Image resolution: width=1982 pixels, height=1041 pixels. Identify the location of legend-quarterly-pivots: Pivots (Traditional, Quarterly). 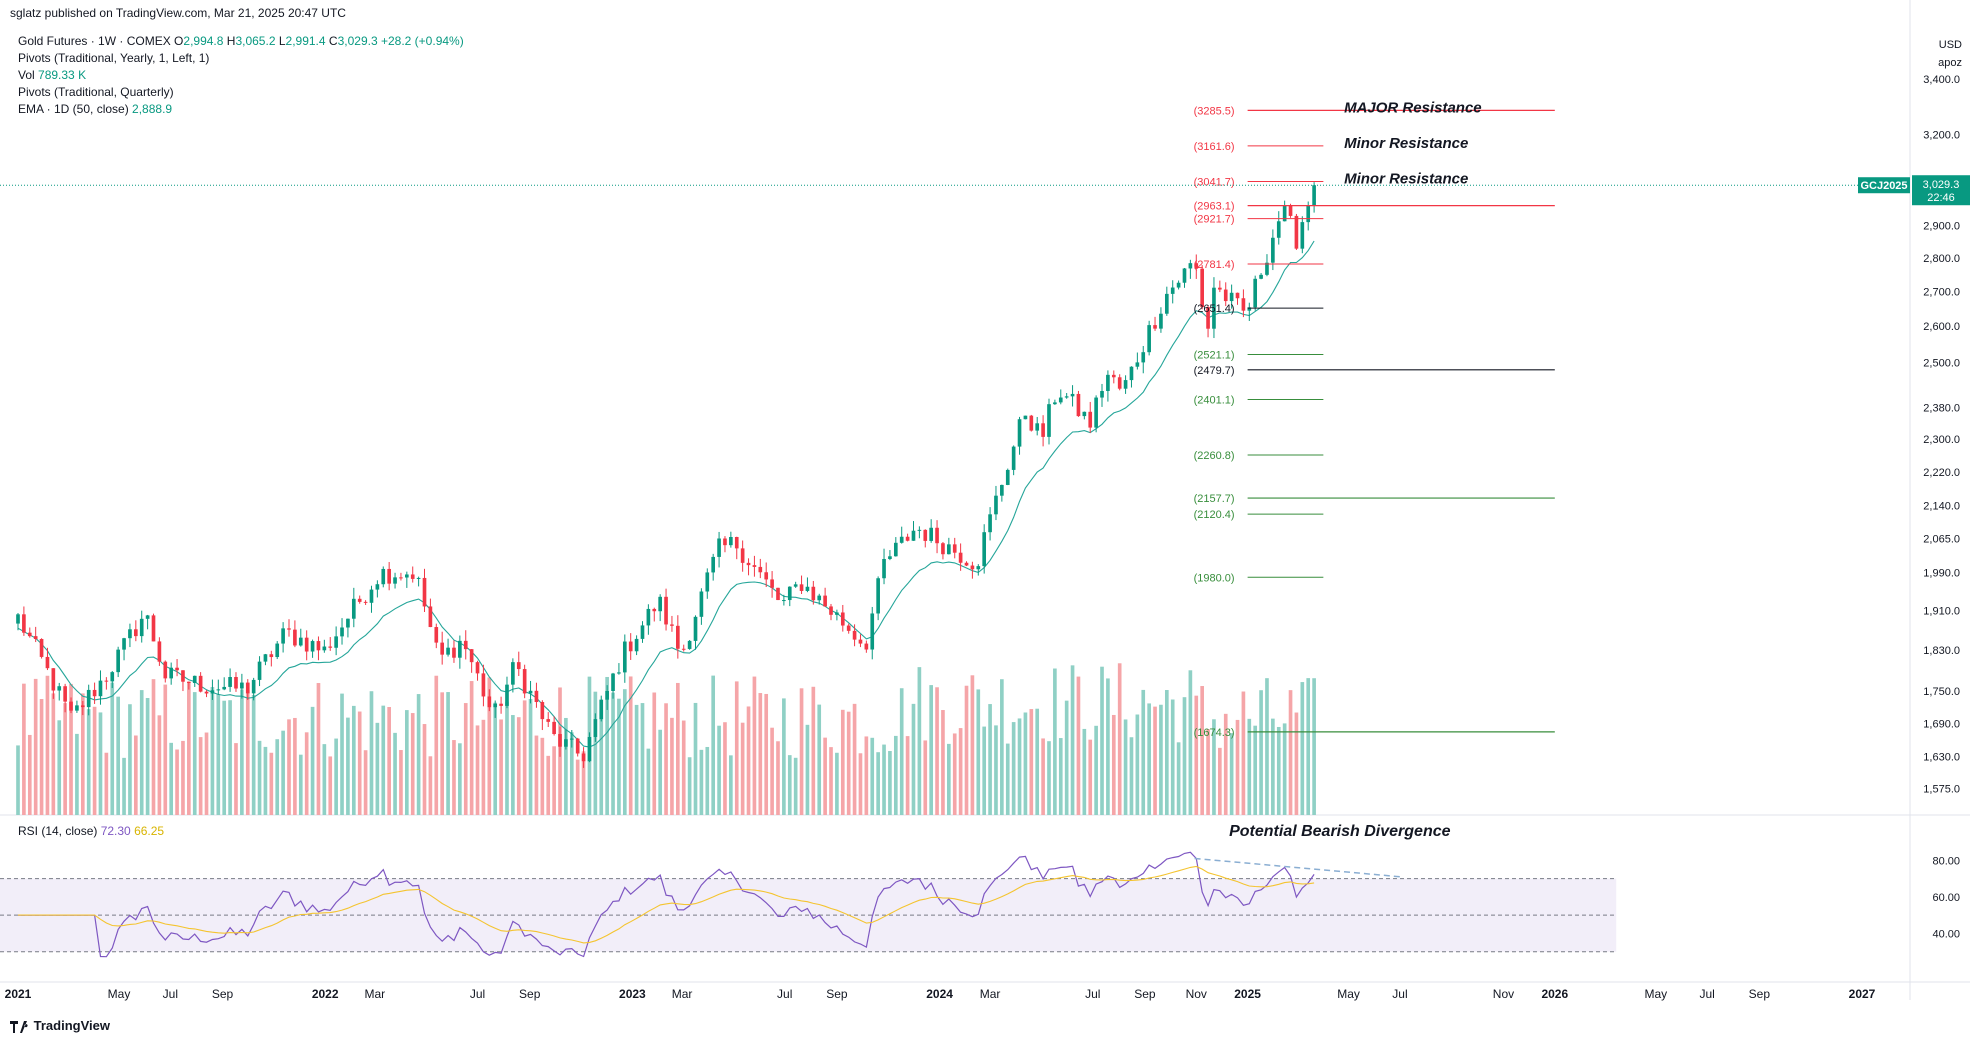
(96, 92).